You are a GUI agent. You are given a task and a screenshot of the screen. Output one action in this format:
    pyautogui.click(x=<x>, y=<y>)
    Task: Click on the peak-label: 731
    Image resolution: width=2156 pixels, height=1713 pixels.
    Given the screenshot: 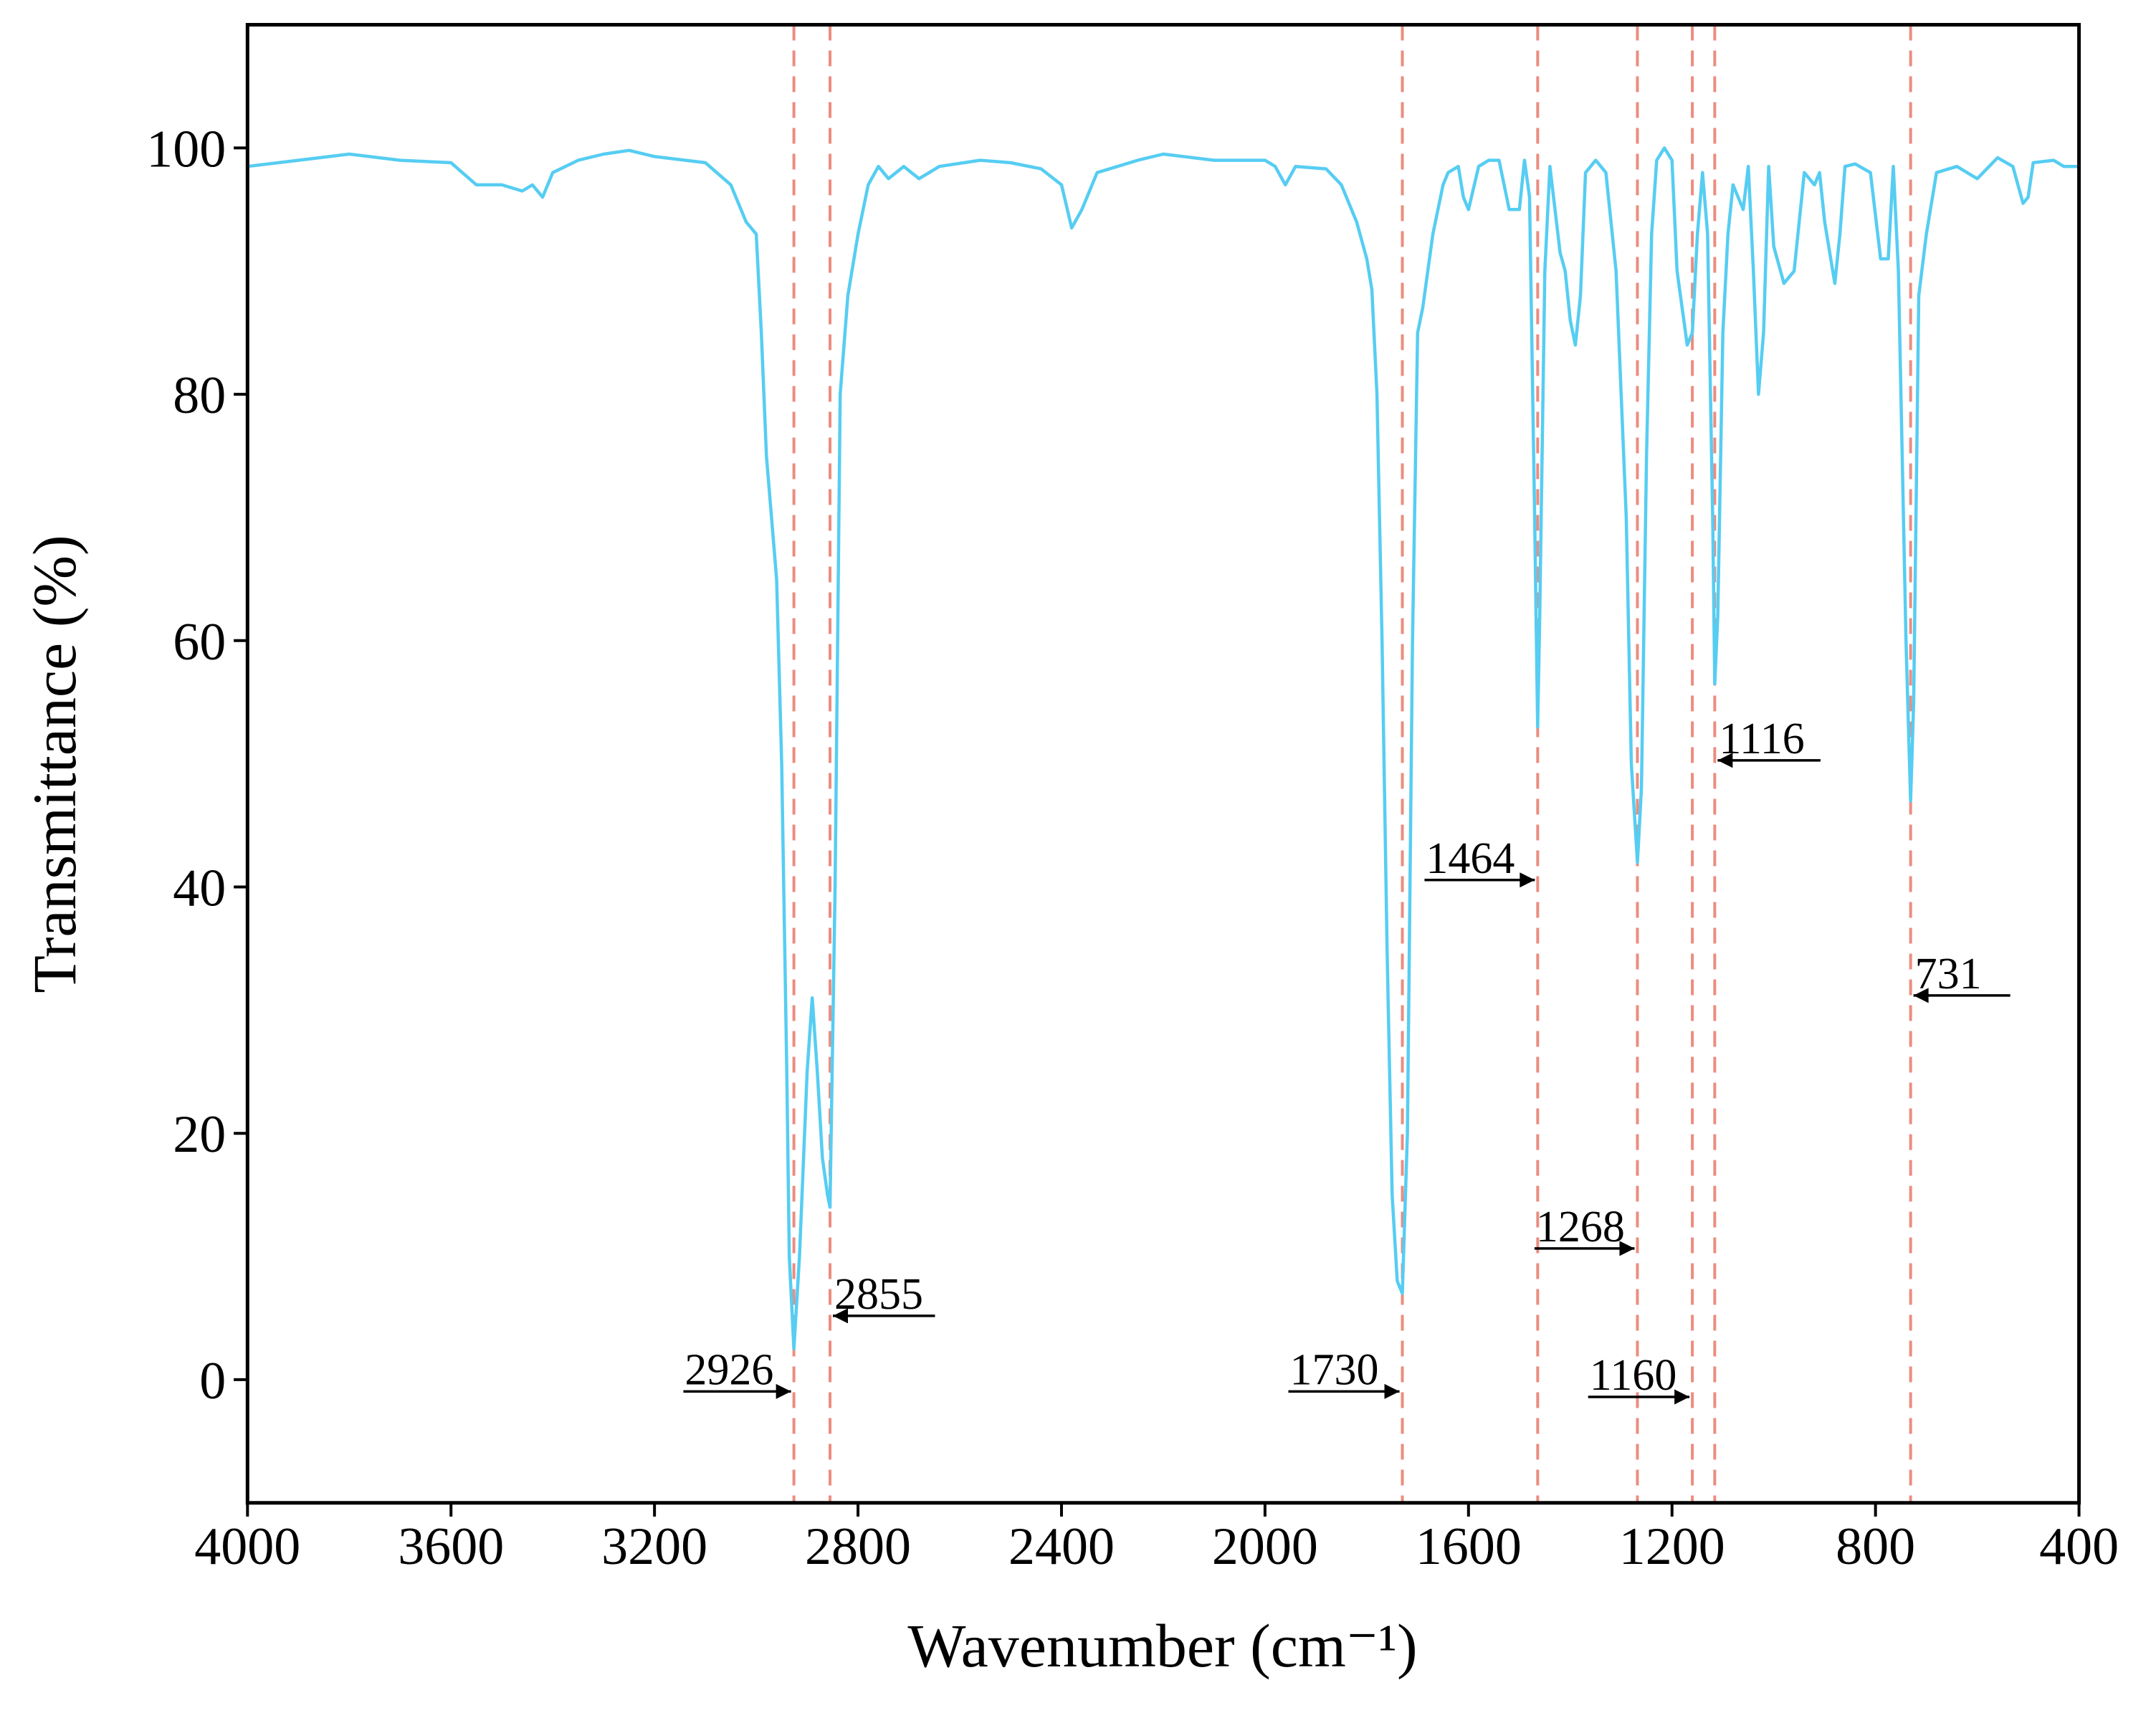 What is the action you would take?
    pyautogui.click(x=1948, y=974)
    